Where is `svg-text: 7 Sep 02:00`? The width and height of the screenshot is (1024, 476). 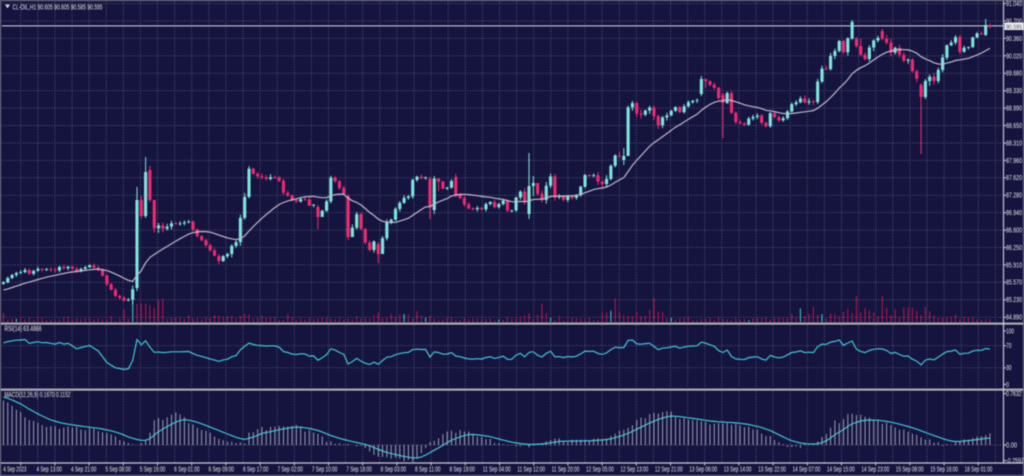
svg-text: 7 Sep 02:00 is located at coordinates (290, 470).